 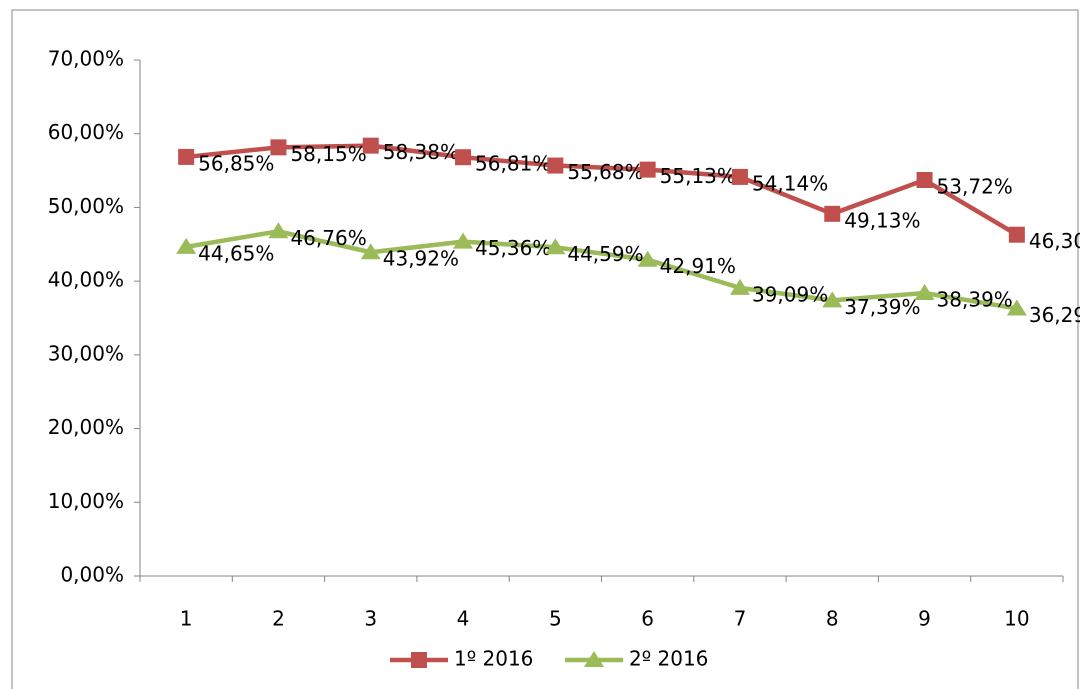 What do you see at coordinates (92, 575) in the screenshot?
I see `y-tick-label: 0,00%` at bounding box center [92, 575].